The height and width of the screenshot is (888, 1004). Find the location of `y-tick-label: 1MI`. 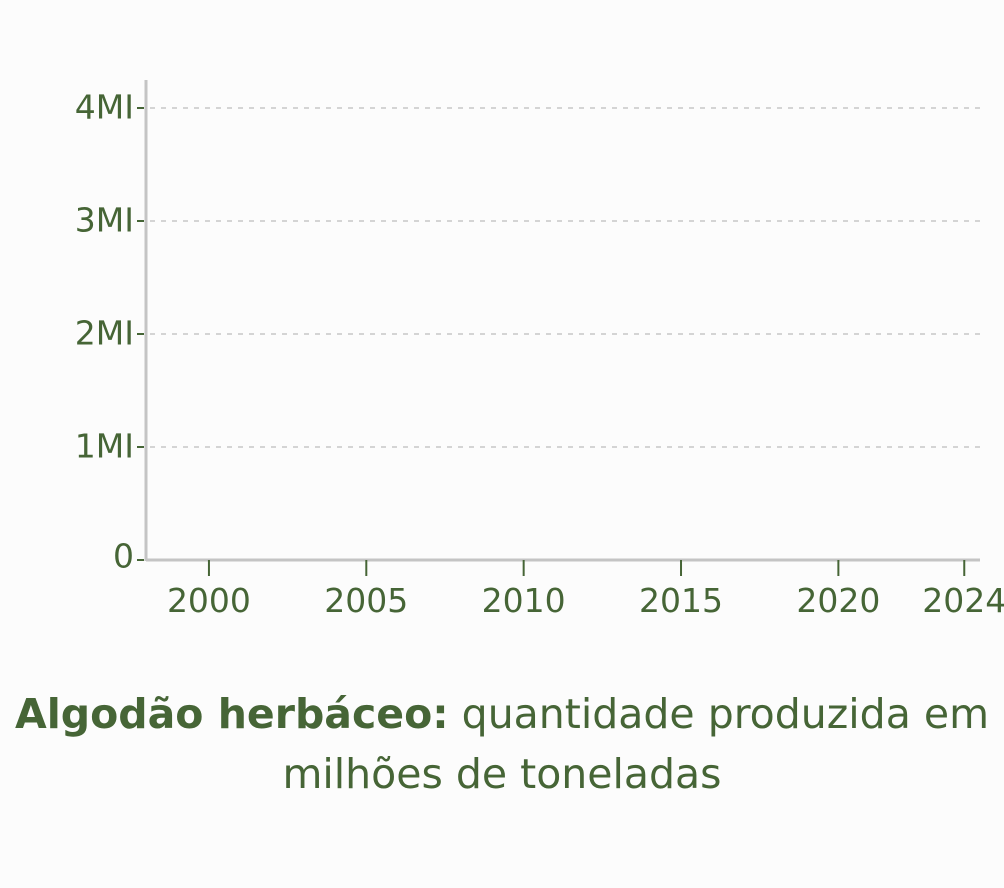

y-tick-label: 1MI is located at coordinates (104, 446).